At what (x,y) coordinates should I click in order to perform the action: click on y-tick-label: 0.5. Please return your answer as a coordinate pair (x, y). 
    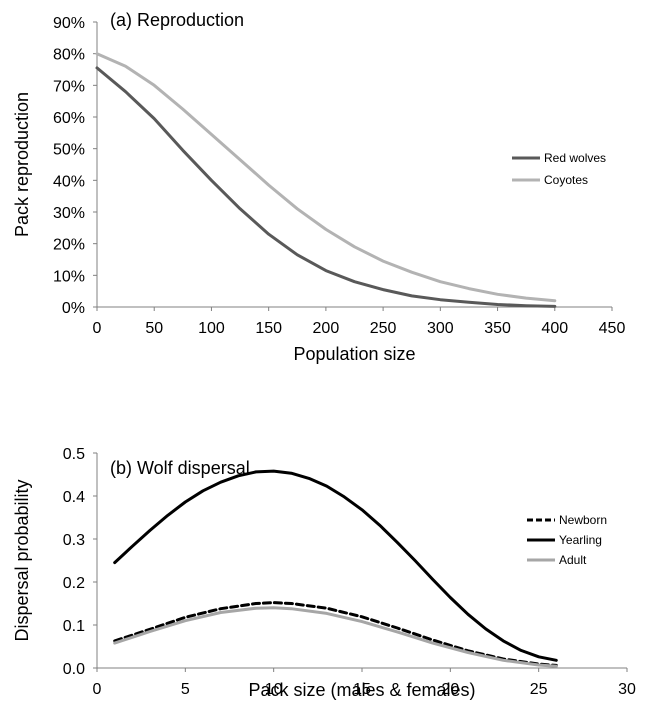
    Looking at the image, I should click on (74, 454).